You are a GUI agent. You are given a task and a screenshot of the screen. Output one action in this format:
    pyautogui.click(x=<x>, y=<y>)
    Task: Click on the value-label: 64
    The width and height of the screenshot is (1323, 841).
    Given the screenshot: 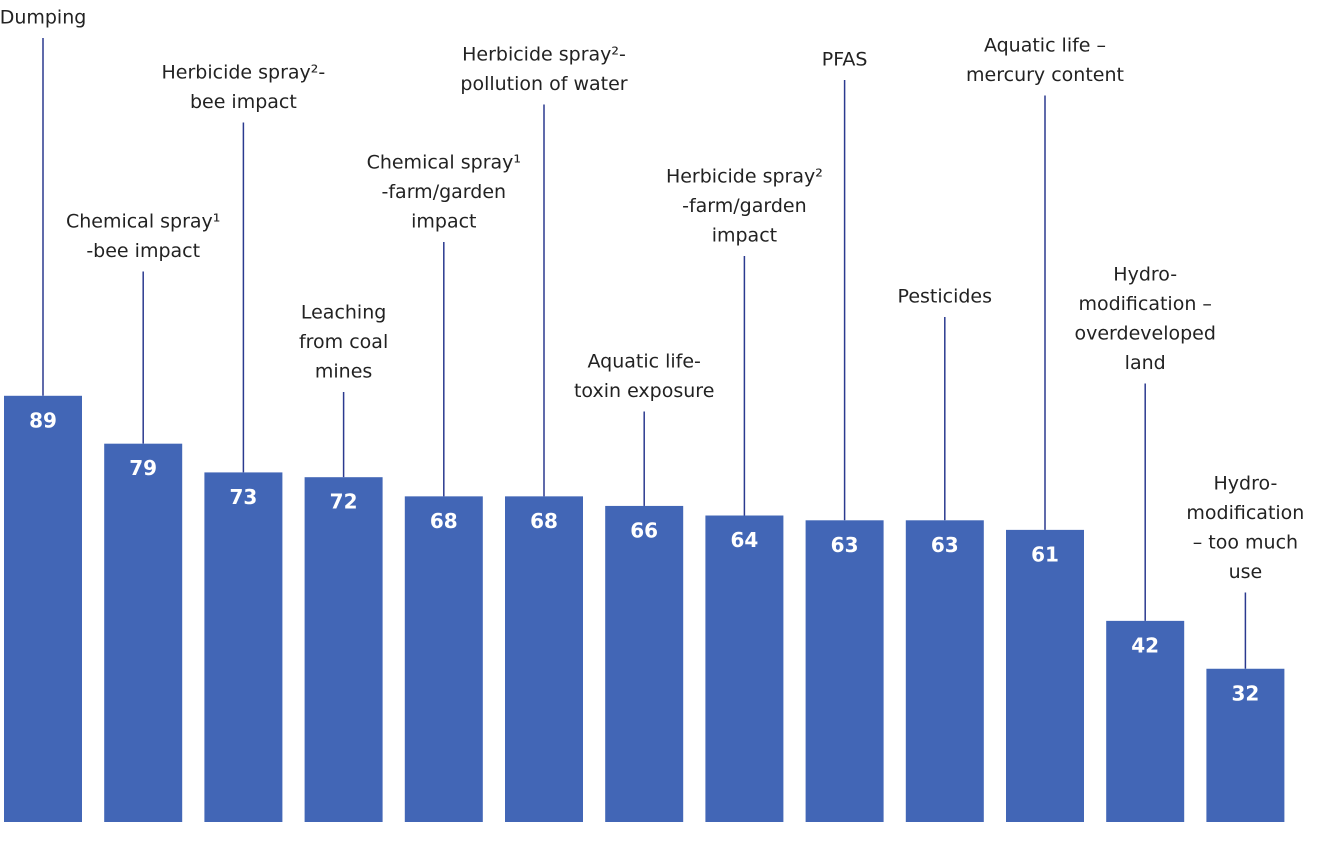 What is the action you would take?
    pyautogui.click(x=744, y=540)
    